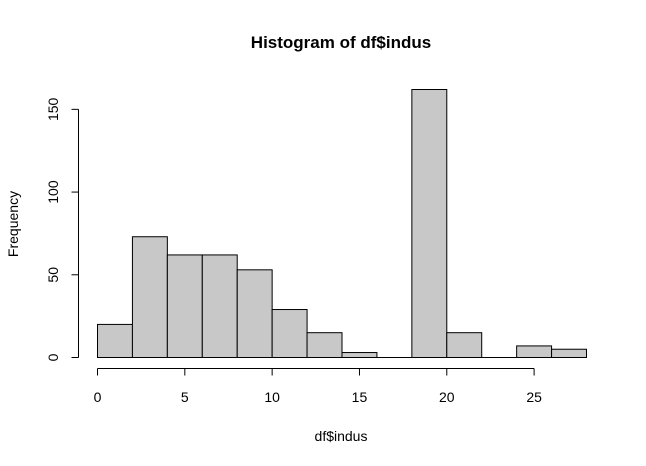 Image resolution: width=646 pixels, height=466 pixels. I want to click on y-axis-label: Frequency, so click(13, 224).